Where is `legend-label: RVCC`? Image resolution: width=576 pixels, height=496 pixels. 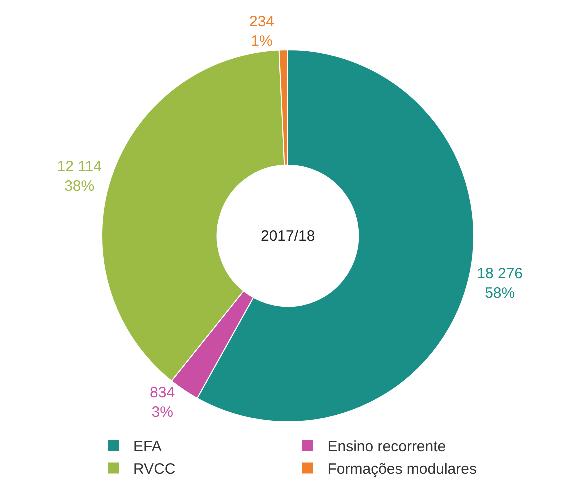
legend-label: RVCC is located at coordinates (155, 469).